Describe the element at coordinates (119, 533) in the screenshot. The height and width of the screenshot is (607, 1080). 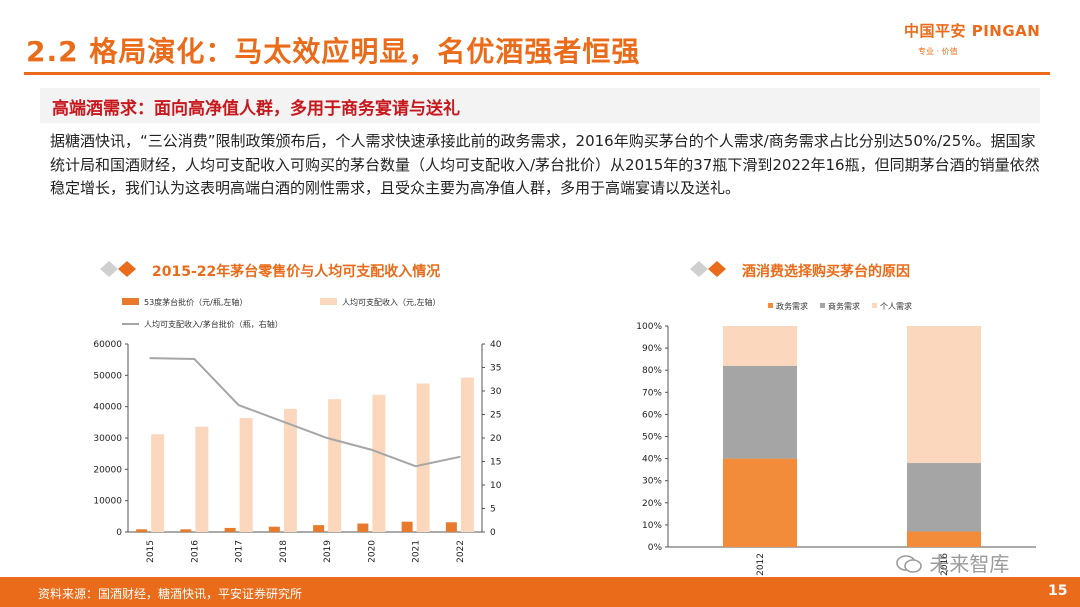
I see `y-tick-label: 0` at that location.